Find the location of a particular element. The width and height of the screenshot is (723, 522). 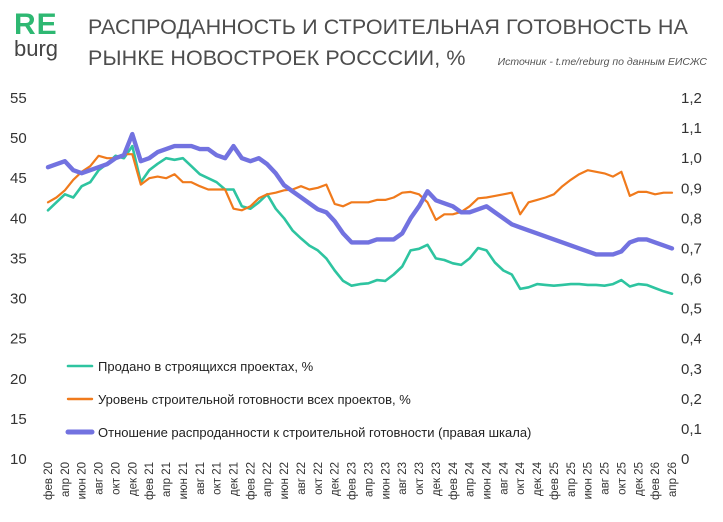

x-tick-label: дек 21 is located at coordinates (235, 479).